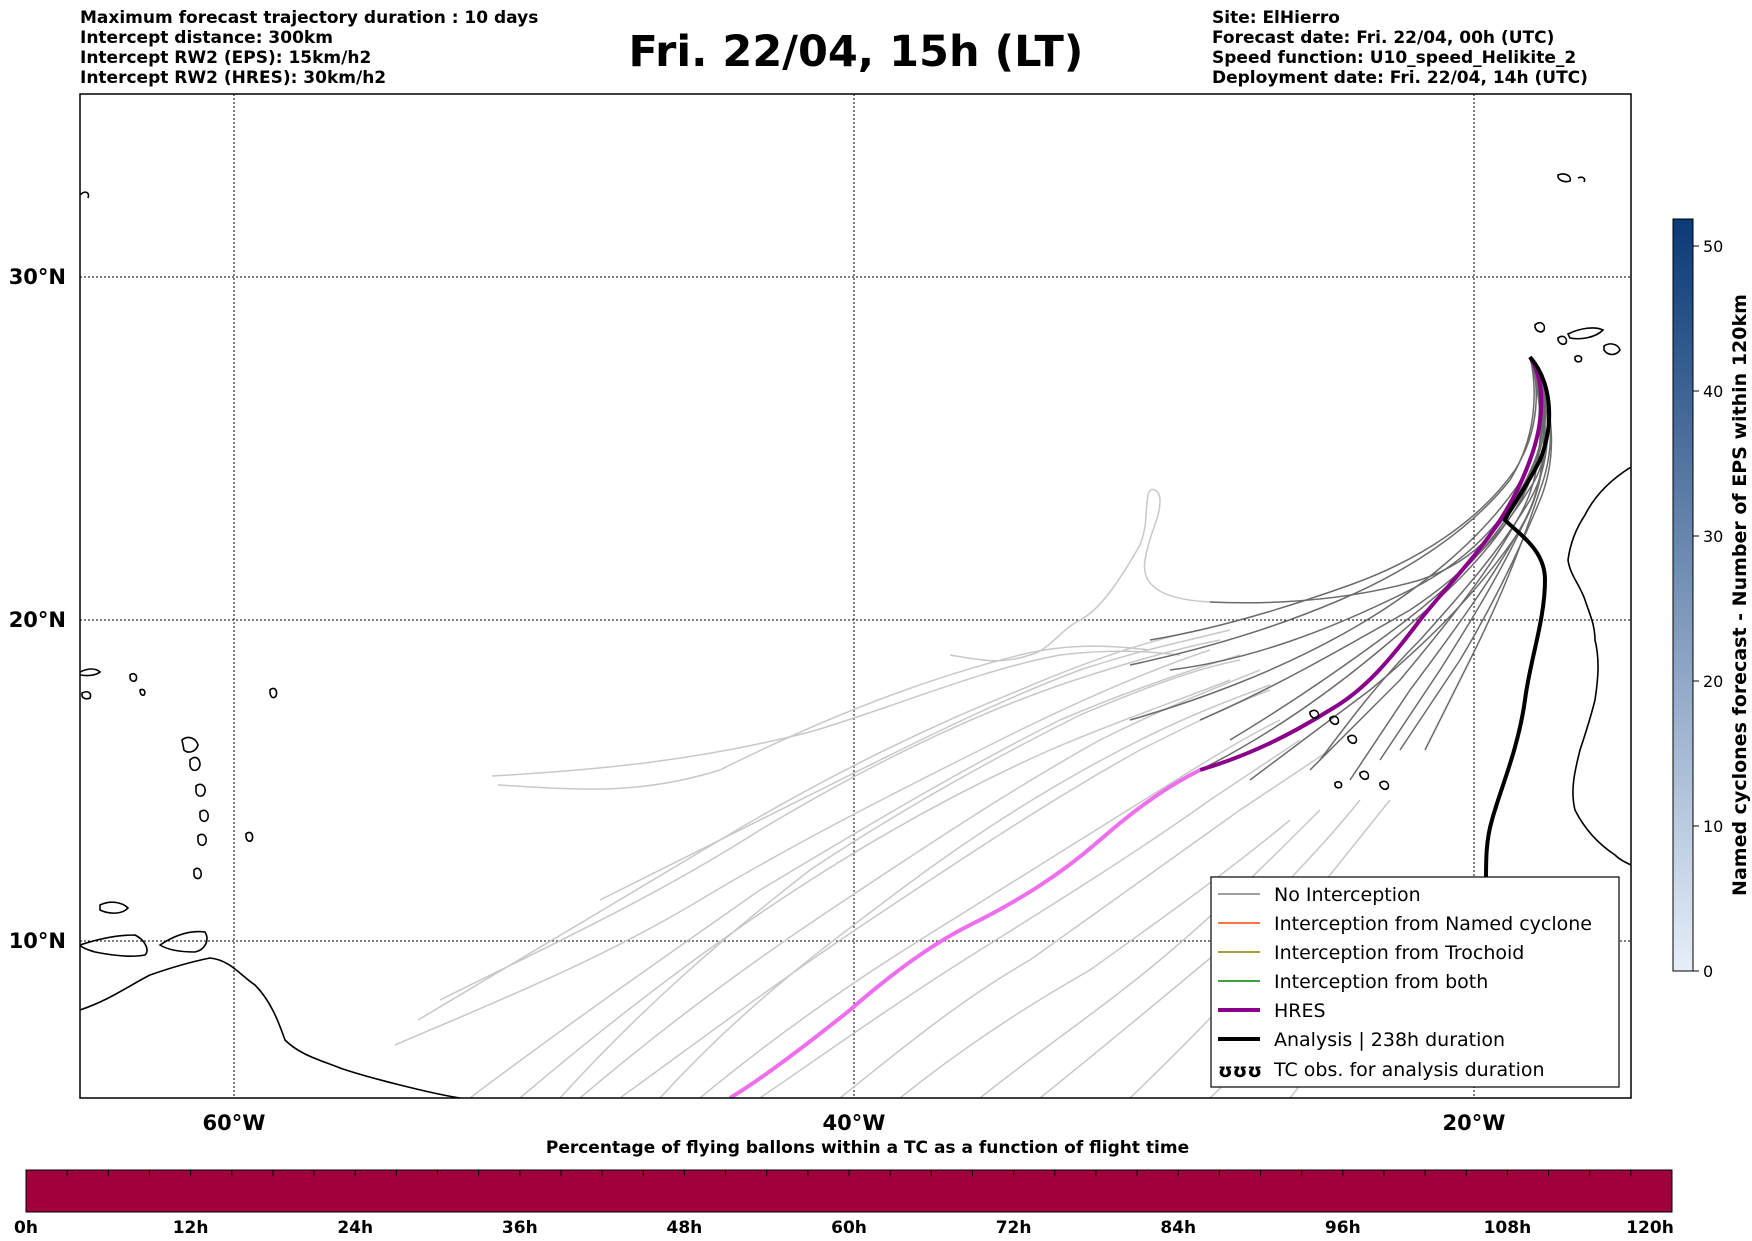  I want to click on hbar-tick-label: 96h, so click(1343, 1228).